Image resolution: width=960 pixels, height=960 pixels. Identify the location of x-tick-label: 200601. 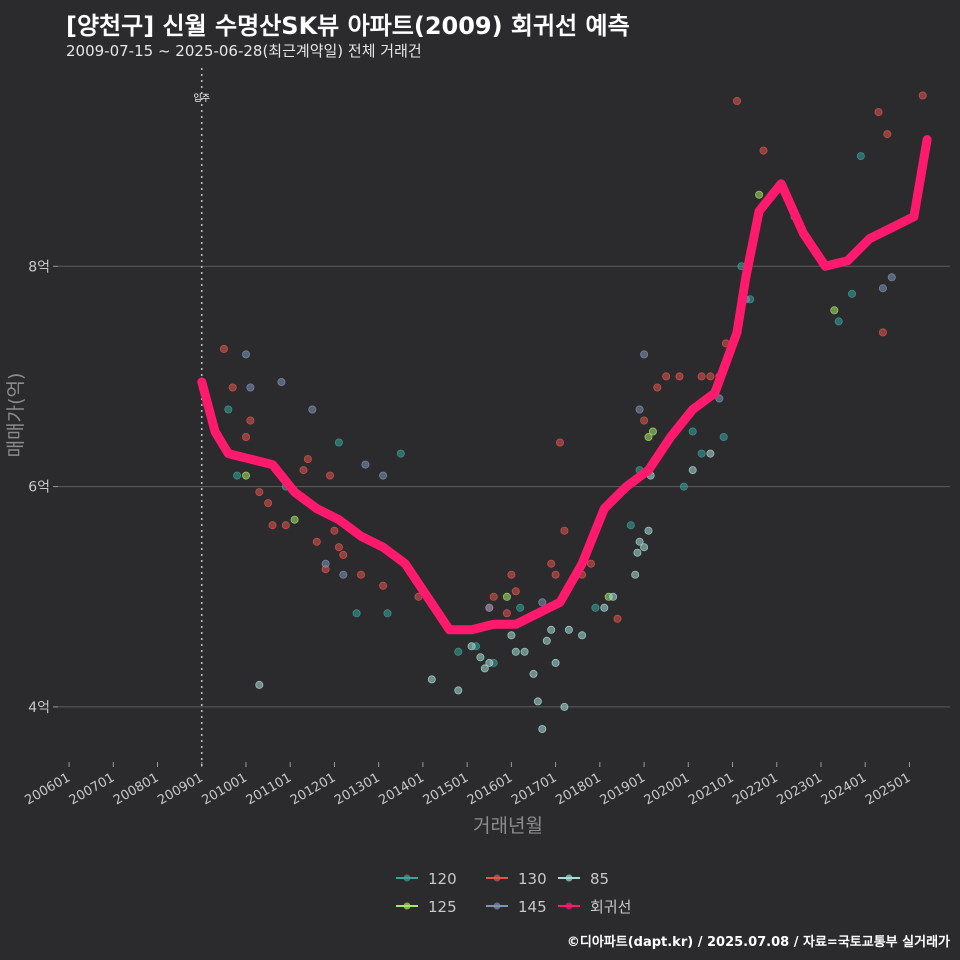
(48, 789).